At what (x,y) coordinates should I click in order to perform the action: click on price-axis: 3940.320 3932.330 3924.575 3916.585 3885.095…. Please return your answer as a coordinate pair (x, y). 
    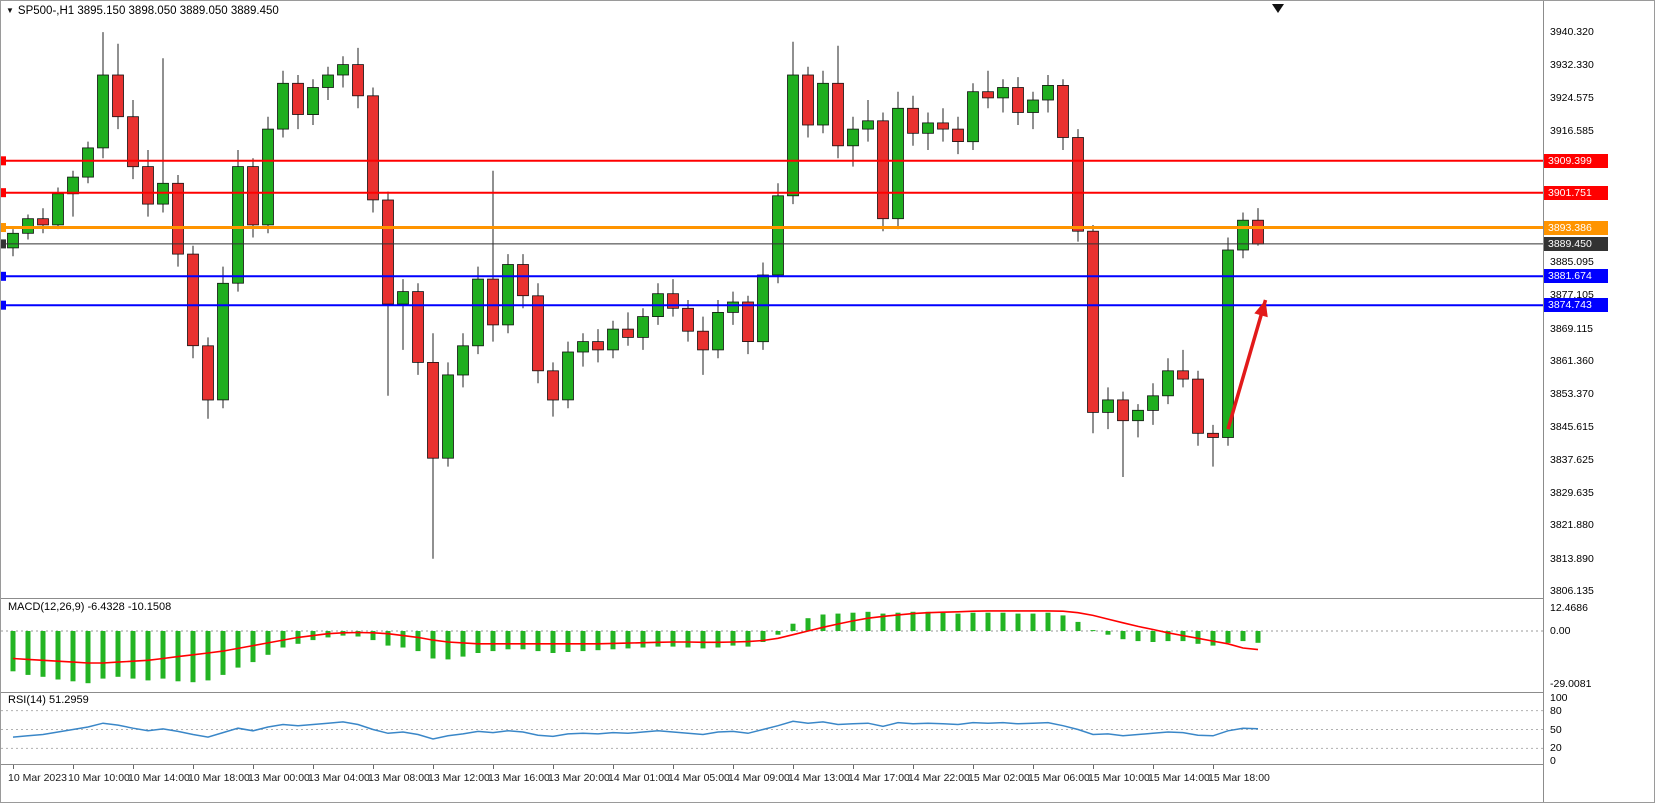
    Looking at the image, I should click on (1599, 401).